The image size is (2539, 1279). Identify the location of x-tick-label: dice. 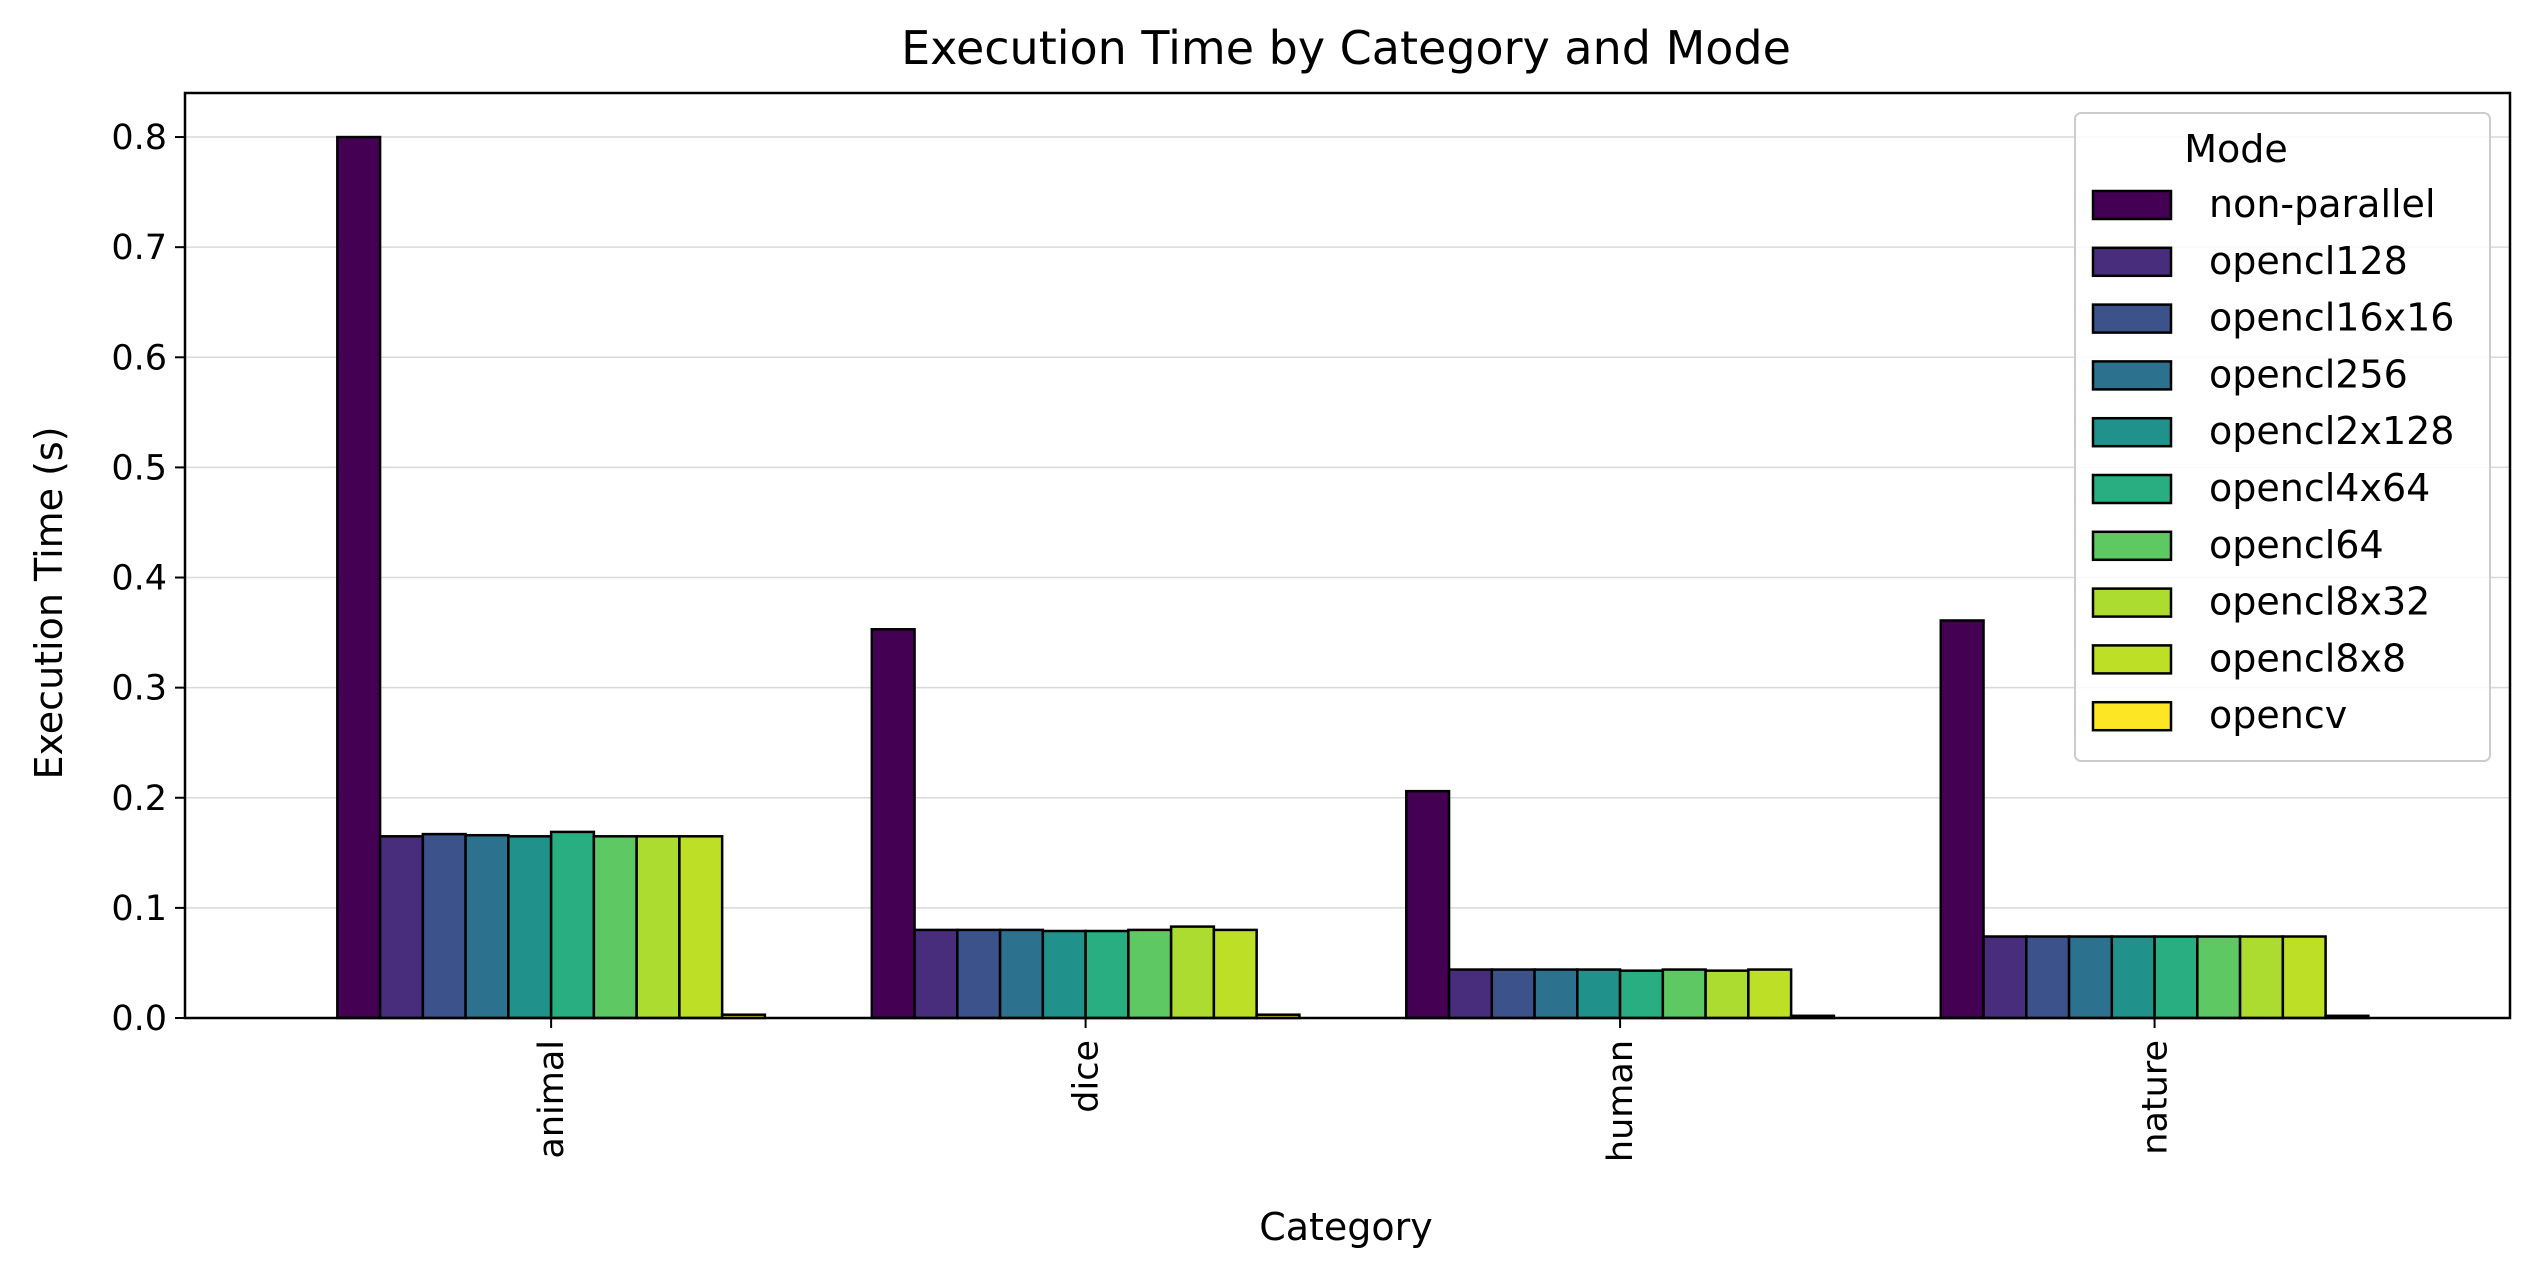
(1087, 1076).